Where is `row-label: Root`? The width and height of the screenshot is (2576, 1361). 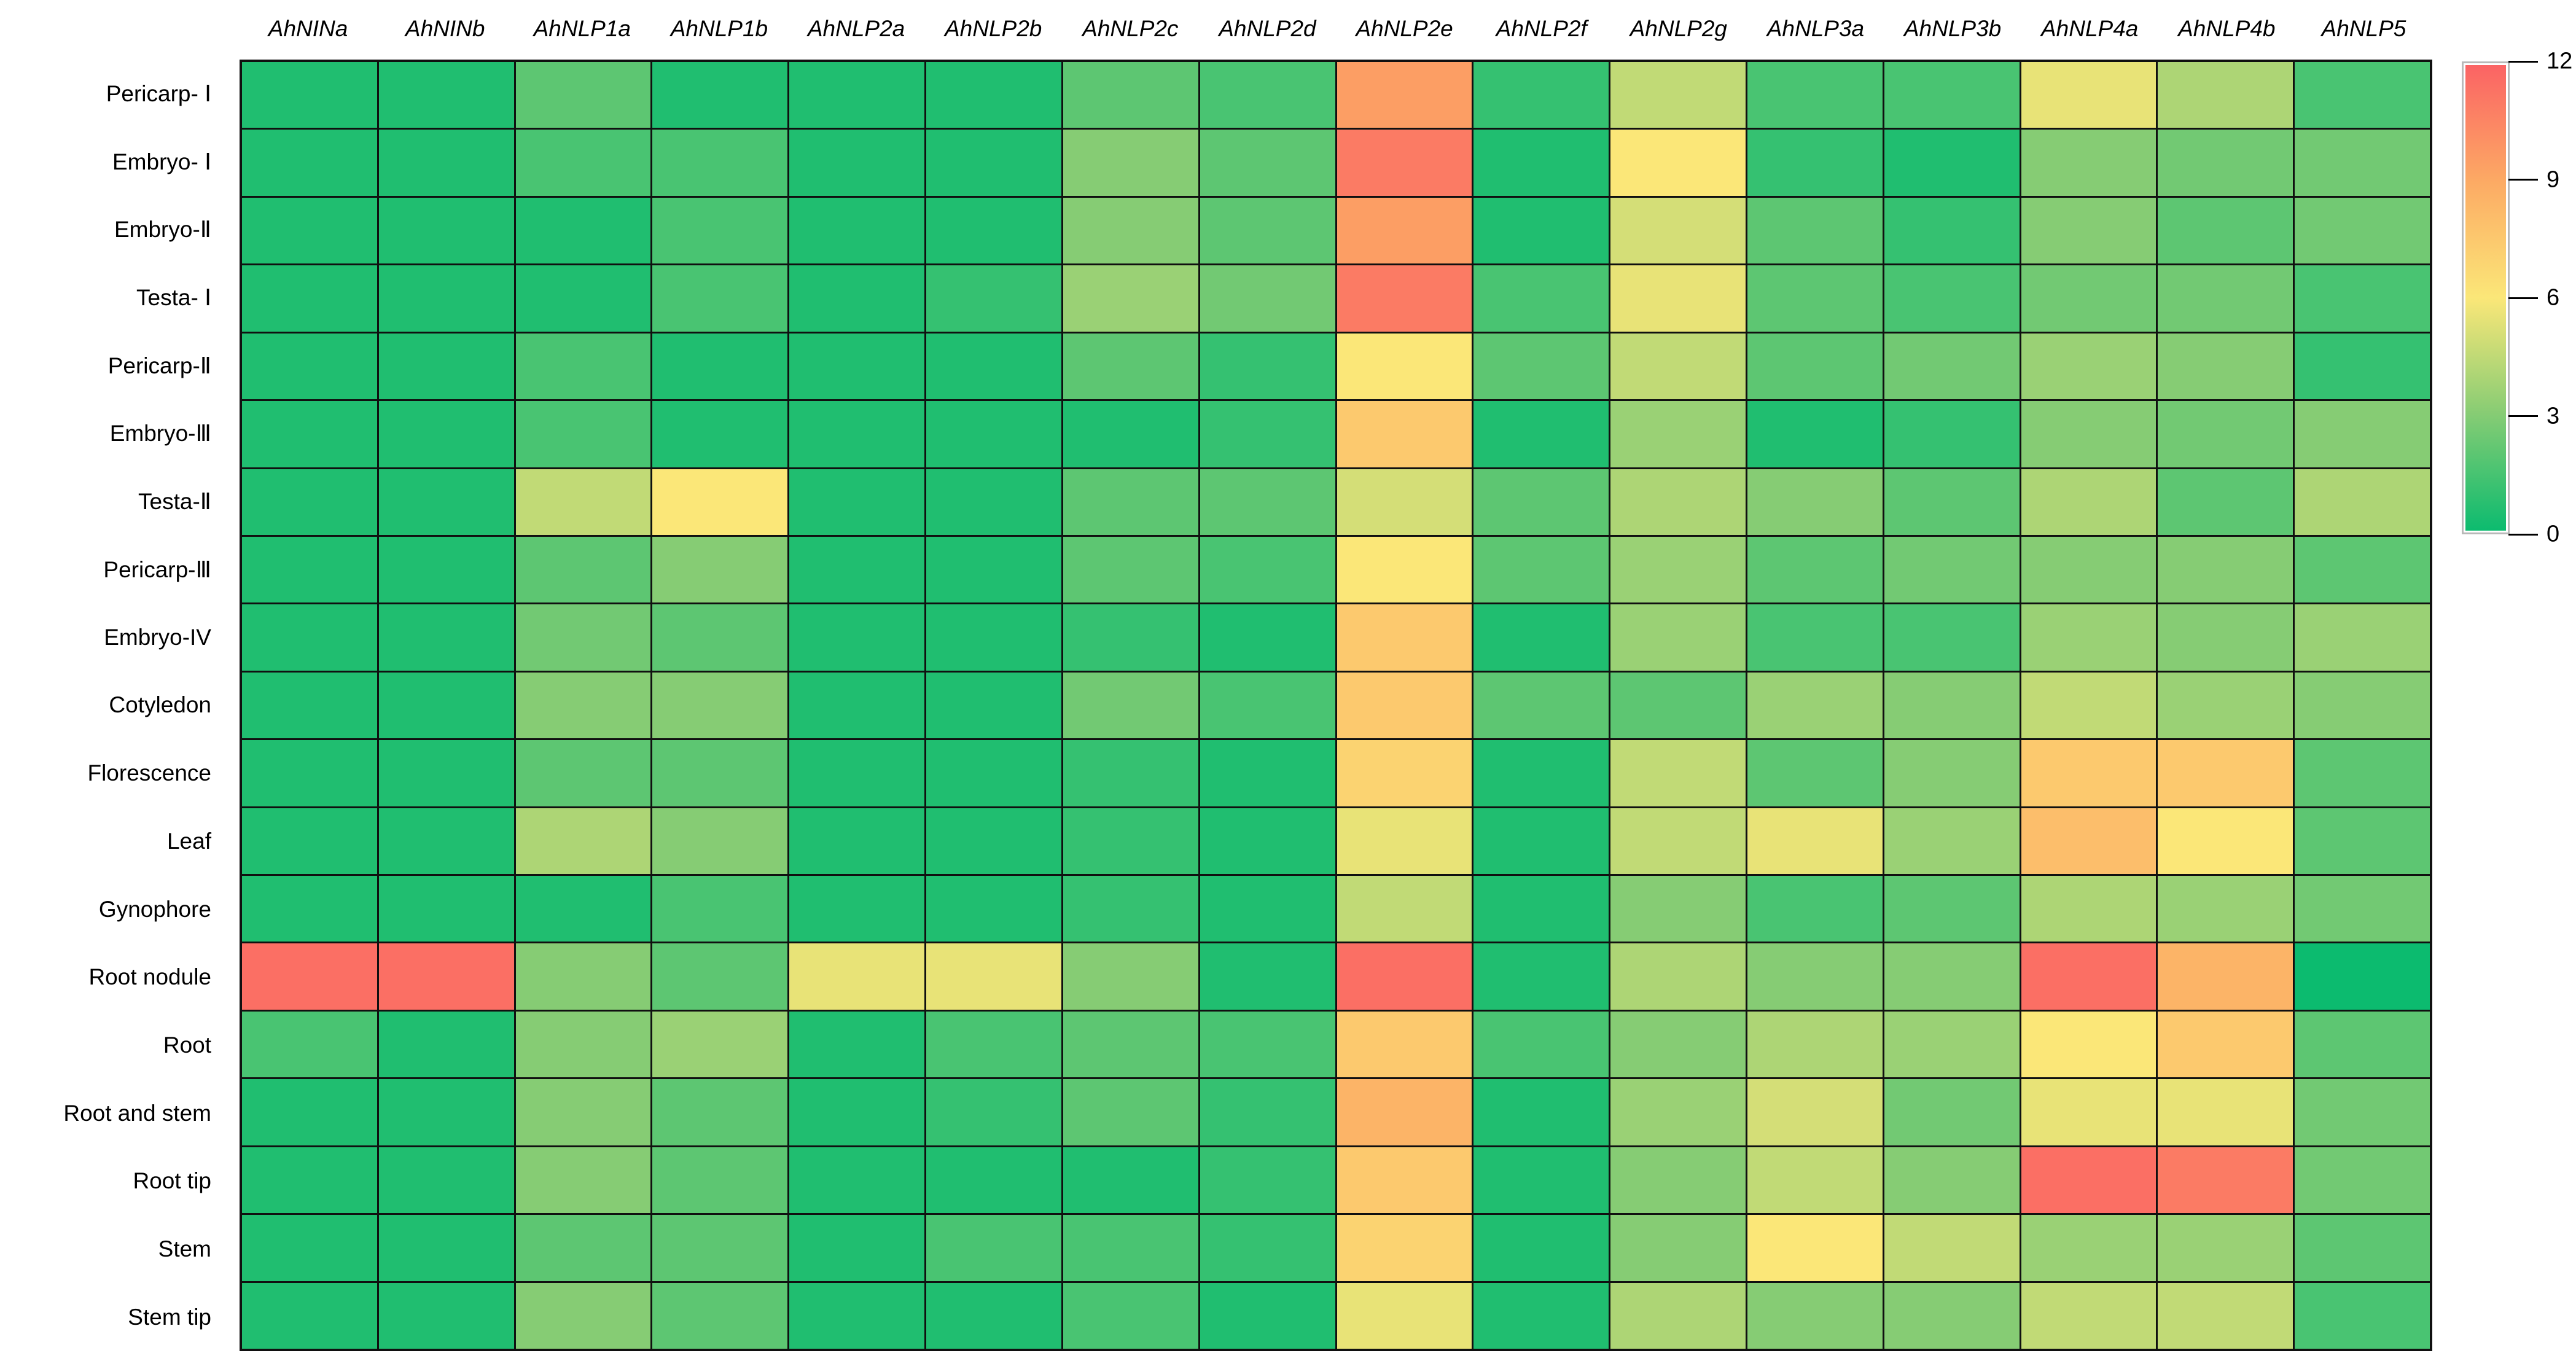
row-label: Root is located at coordinates (187, 1045).